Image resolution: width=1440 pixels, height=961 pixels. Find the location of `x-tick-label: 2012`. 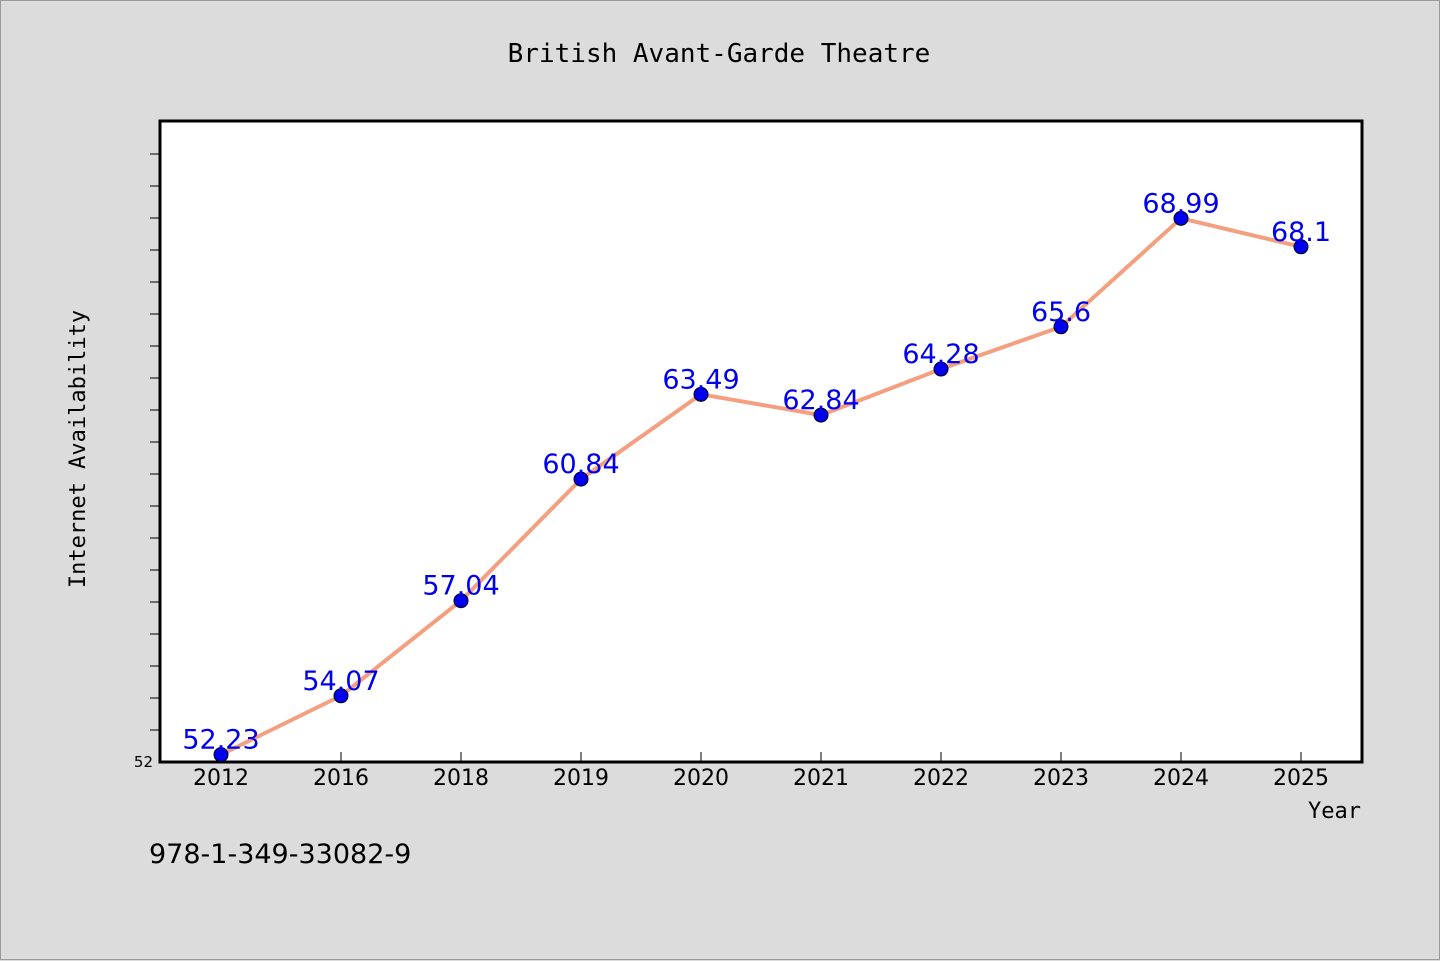

x-tick-label: 2012 is located at coordinates (221, 778).